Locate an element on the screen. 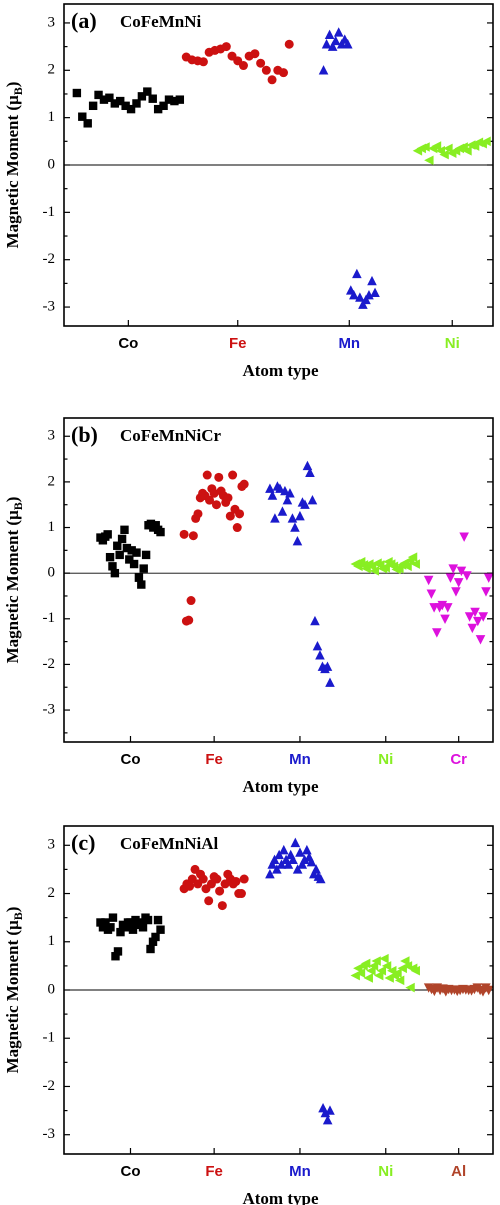  series-cr is located at coordinates (458, 588).